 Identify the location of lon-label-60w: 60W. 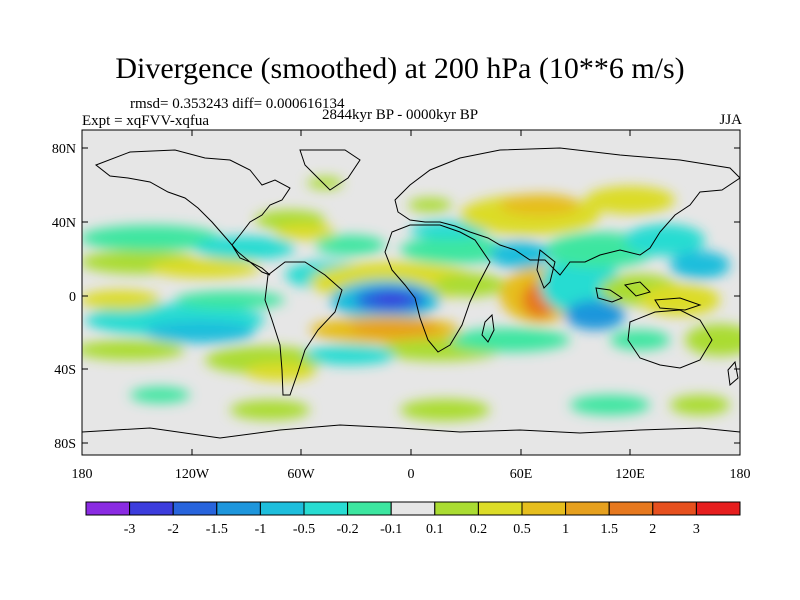
(301, 474).